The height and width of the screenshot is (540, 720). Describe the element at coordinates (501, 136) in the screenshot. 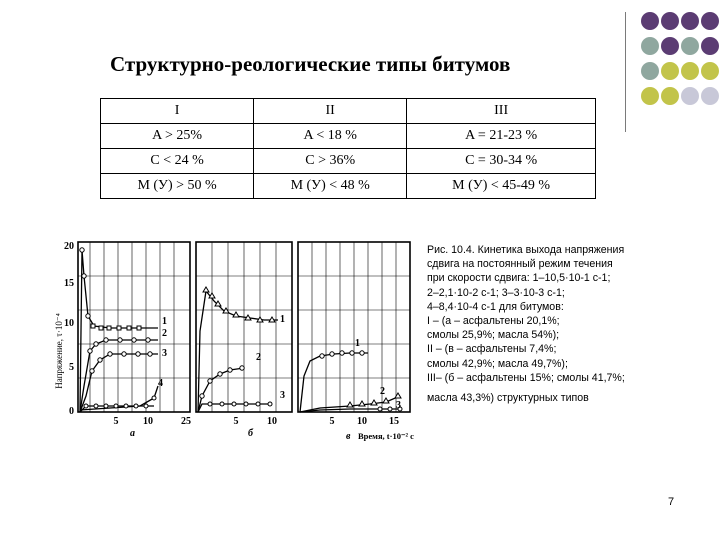

I see `table-cell: A = 21-23 %` at that location.